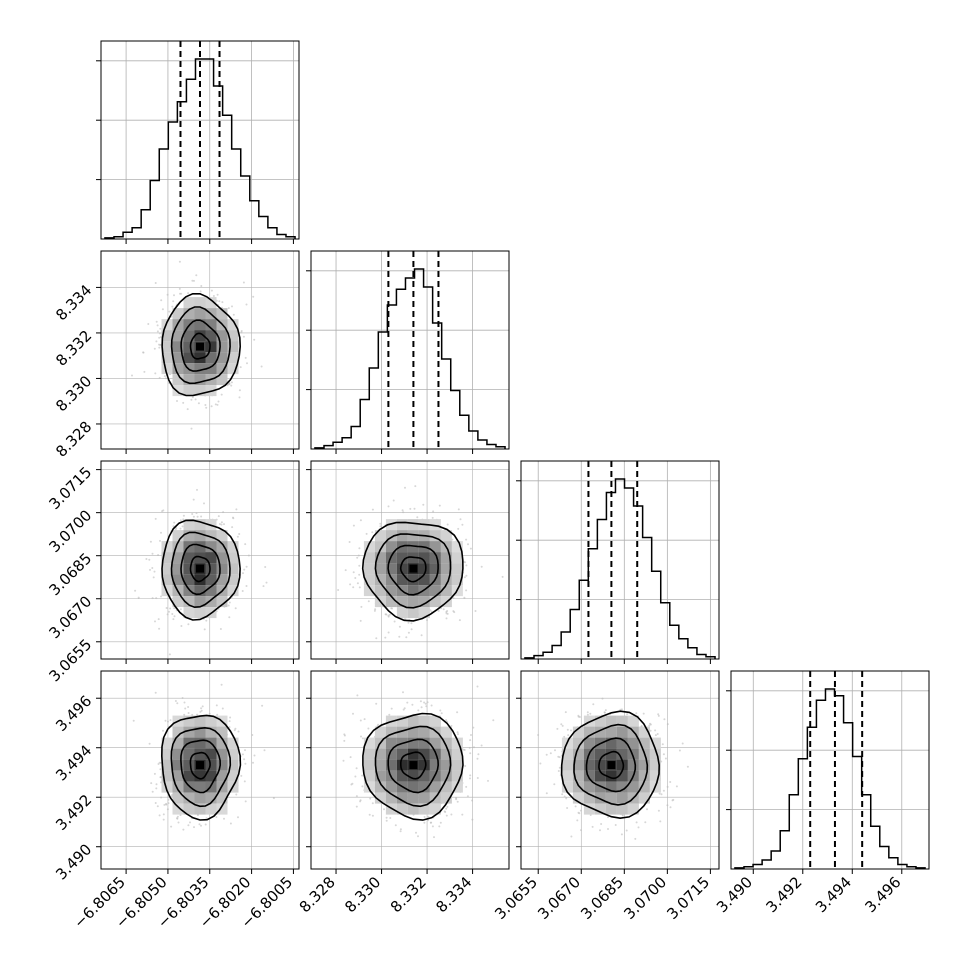  Describe the element at coordinates (73, 302) in the screenshot. I see `y-tick-label-1-3: 8.334` at that location.